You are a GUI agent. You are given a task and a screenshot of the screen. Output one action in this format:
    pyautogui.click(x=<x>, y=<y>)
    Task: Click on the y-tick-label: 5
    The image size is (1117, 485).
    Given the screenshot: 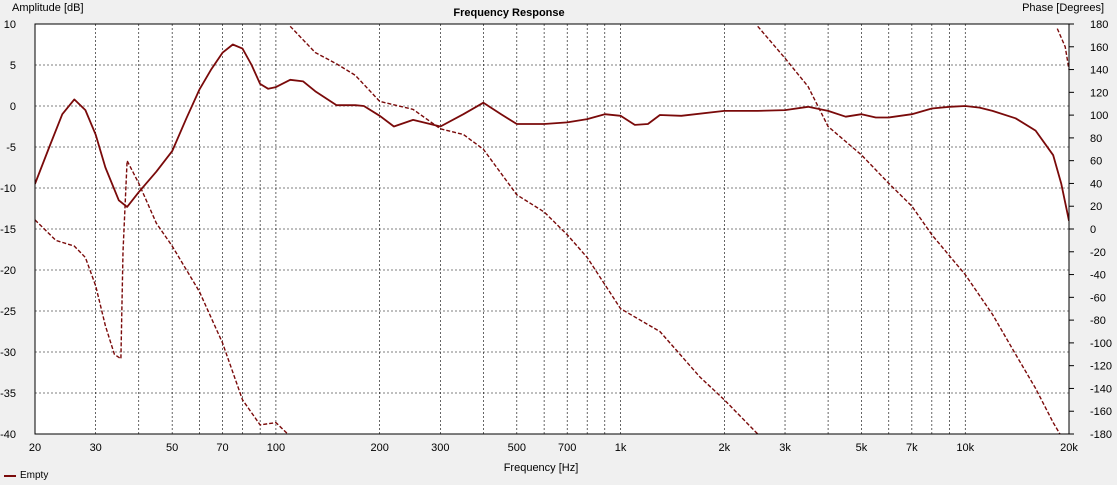 What is the action you would take?
    pyautogui.click(x=13, y=66)
    